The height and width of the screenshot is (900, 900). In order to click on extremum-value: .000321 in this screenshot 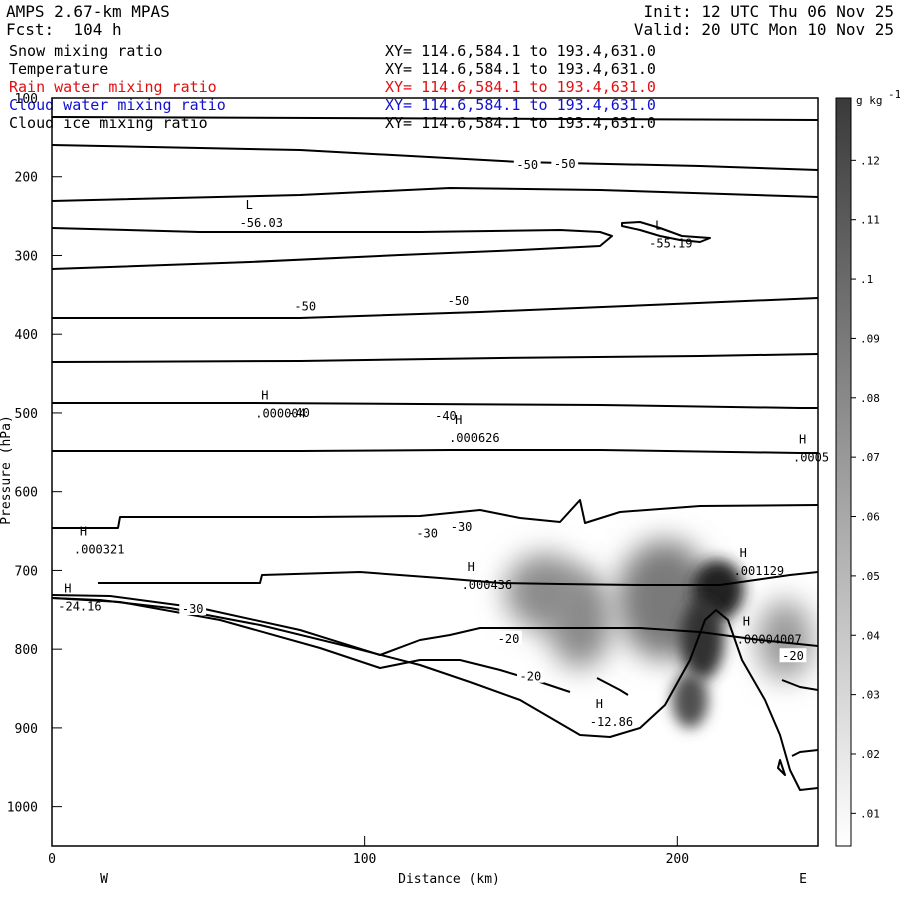, I will do `click(99, 550)`.